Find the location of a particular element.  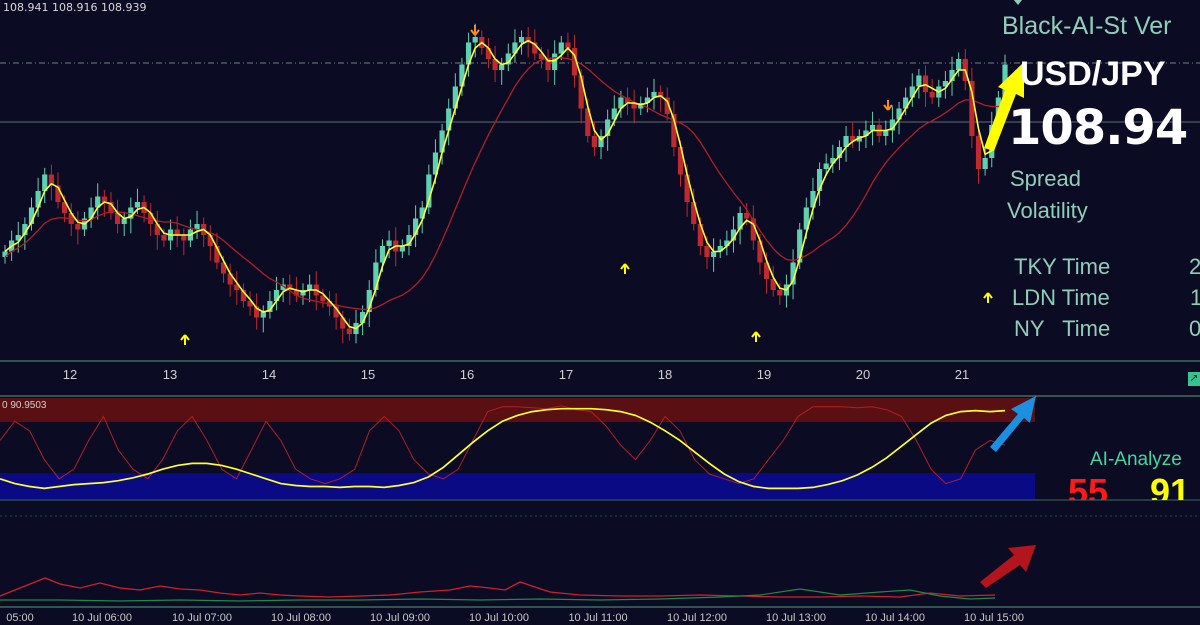

day-tick-label: 12 is located at coordinates (70, 374).